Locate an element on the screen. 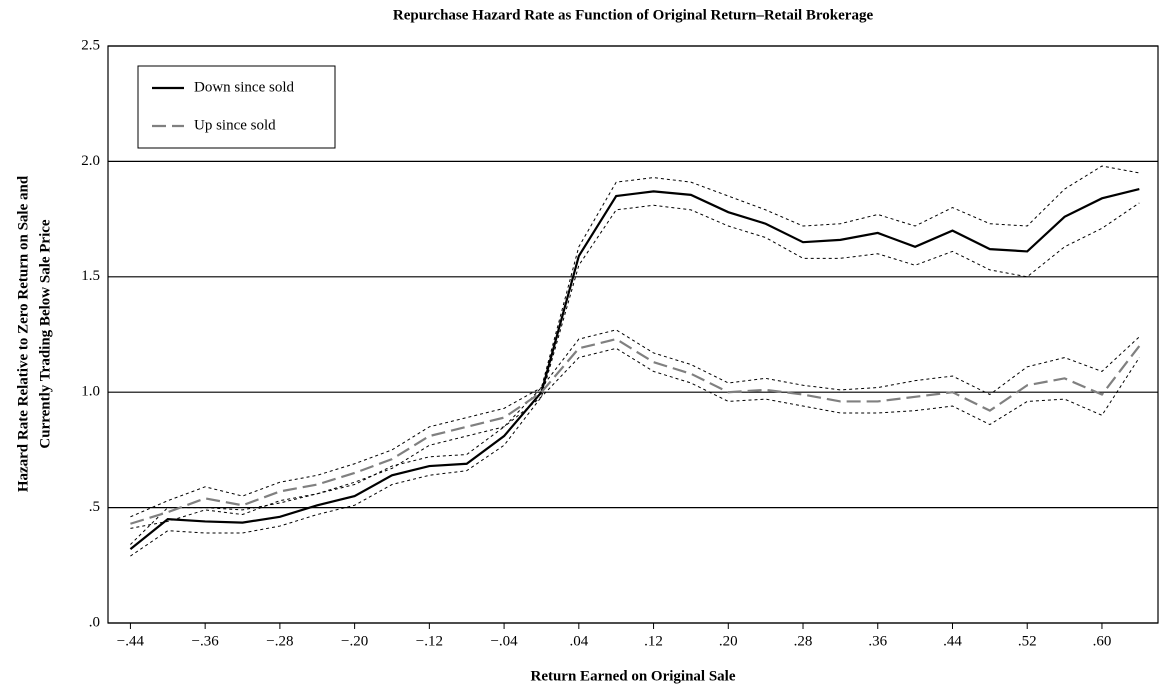  x-tick-label: .28 is located at coordinates (803, 641).